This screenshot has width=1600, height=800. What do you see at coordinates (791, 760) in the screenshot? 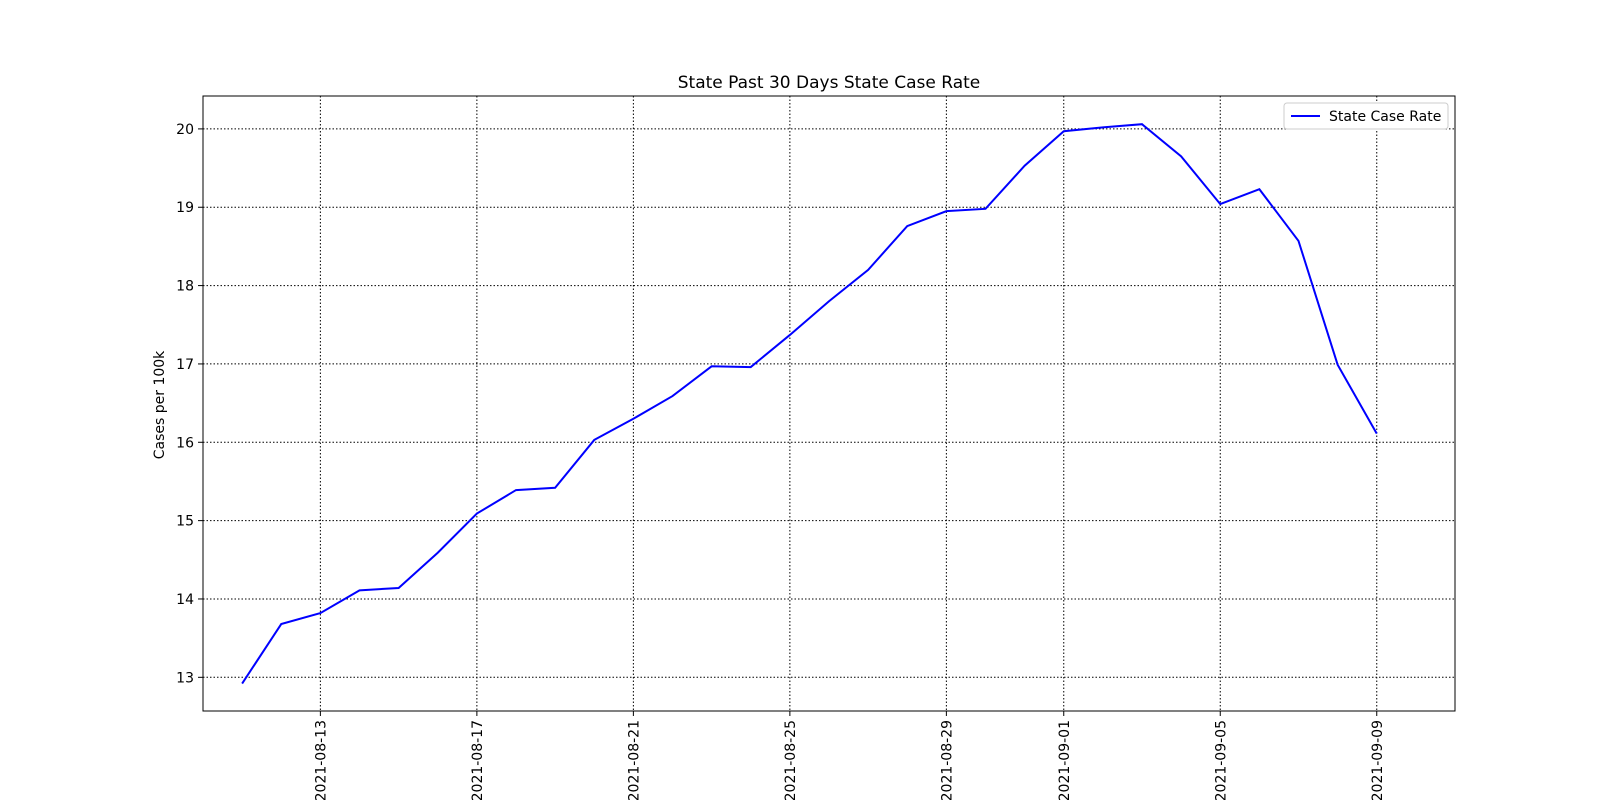
I see `x-tick-label: 2021-08-25` at bounding box center [791, 760].